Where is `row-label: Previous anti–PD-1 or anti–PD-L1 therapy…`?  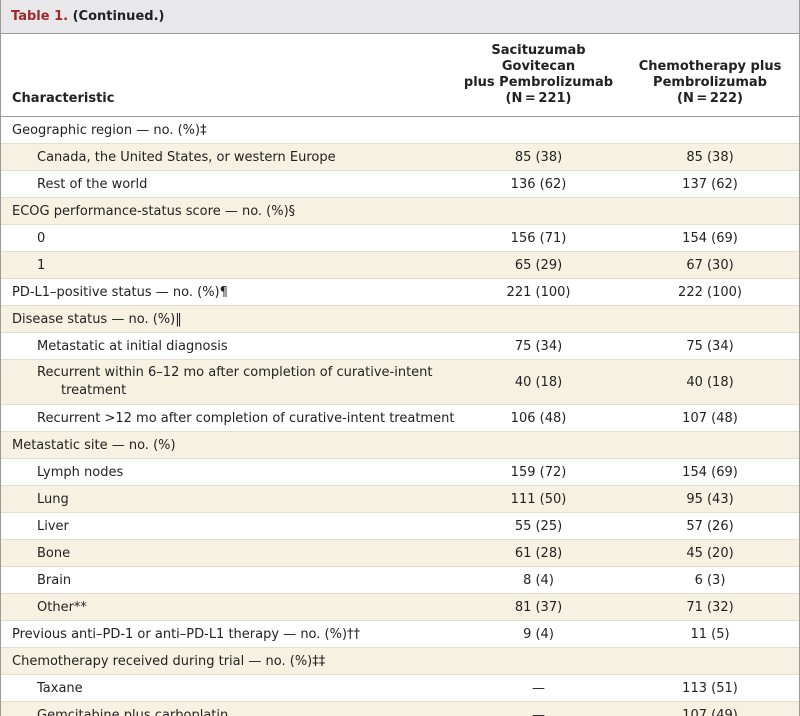 row-label: Previous anti–PD-1 or anti–PD-L1 therapy… is located at coordinates (228, 634).